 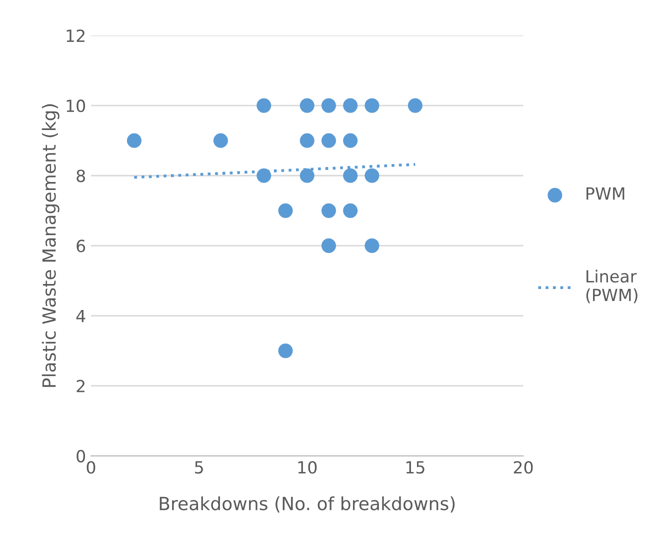 I want to click on y-axis-title: Plastic Waste Management (kg), so click(x=51, y=245).